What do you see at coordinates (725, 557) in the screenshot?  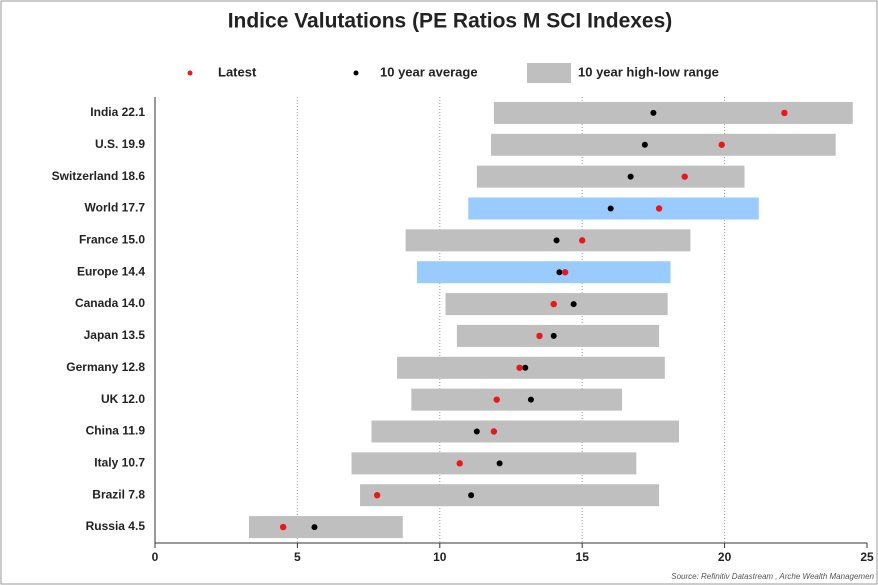 I see `x-tick-label: 20` at bounding box center [725, 557].